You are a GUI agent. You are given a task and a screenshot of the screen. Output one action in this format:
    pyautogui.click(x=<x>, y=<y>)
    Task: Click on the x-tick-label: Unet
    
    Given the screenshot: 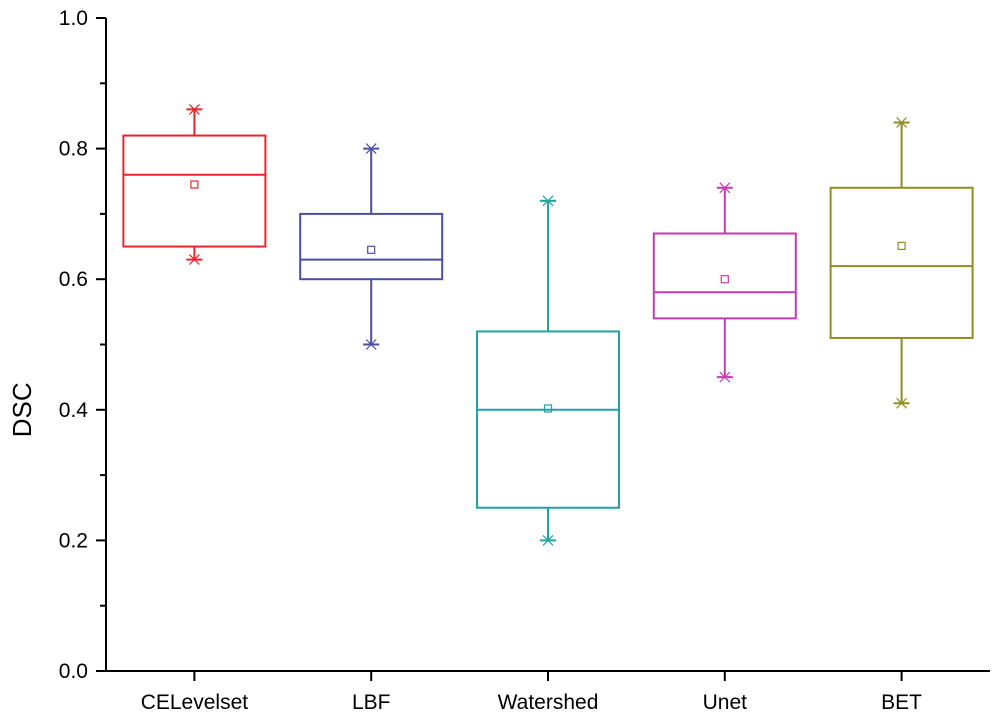 What is the action you would take?
    pyautogui.click(x=725, y=702)
    